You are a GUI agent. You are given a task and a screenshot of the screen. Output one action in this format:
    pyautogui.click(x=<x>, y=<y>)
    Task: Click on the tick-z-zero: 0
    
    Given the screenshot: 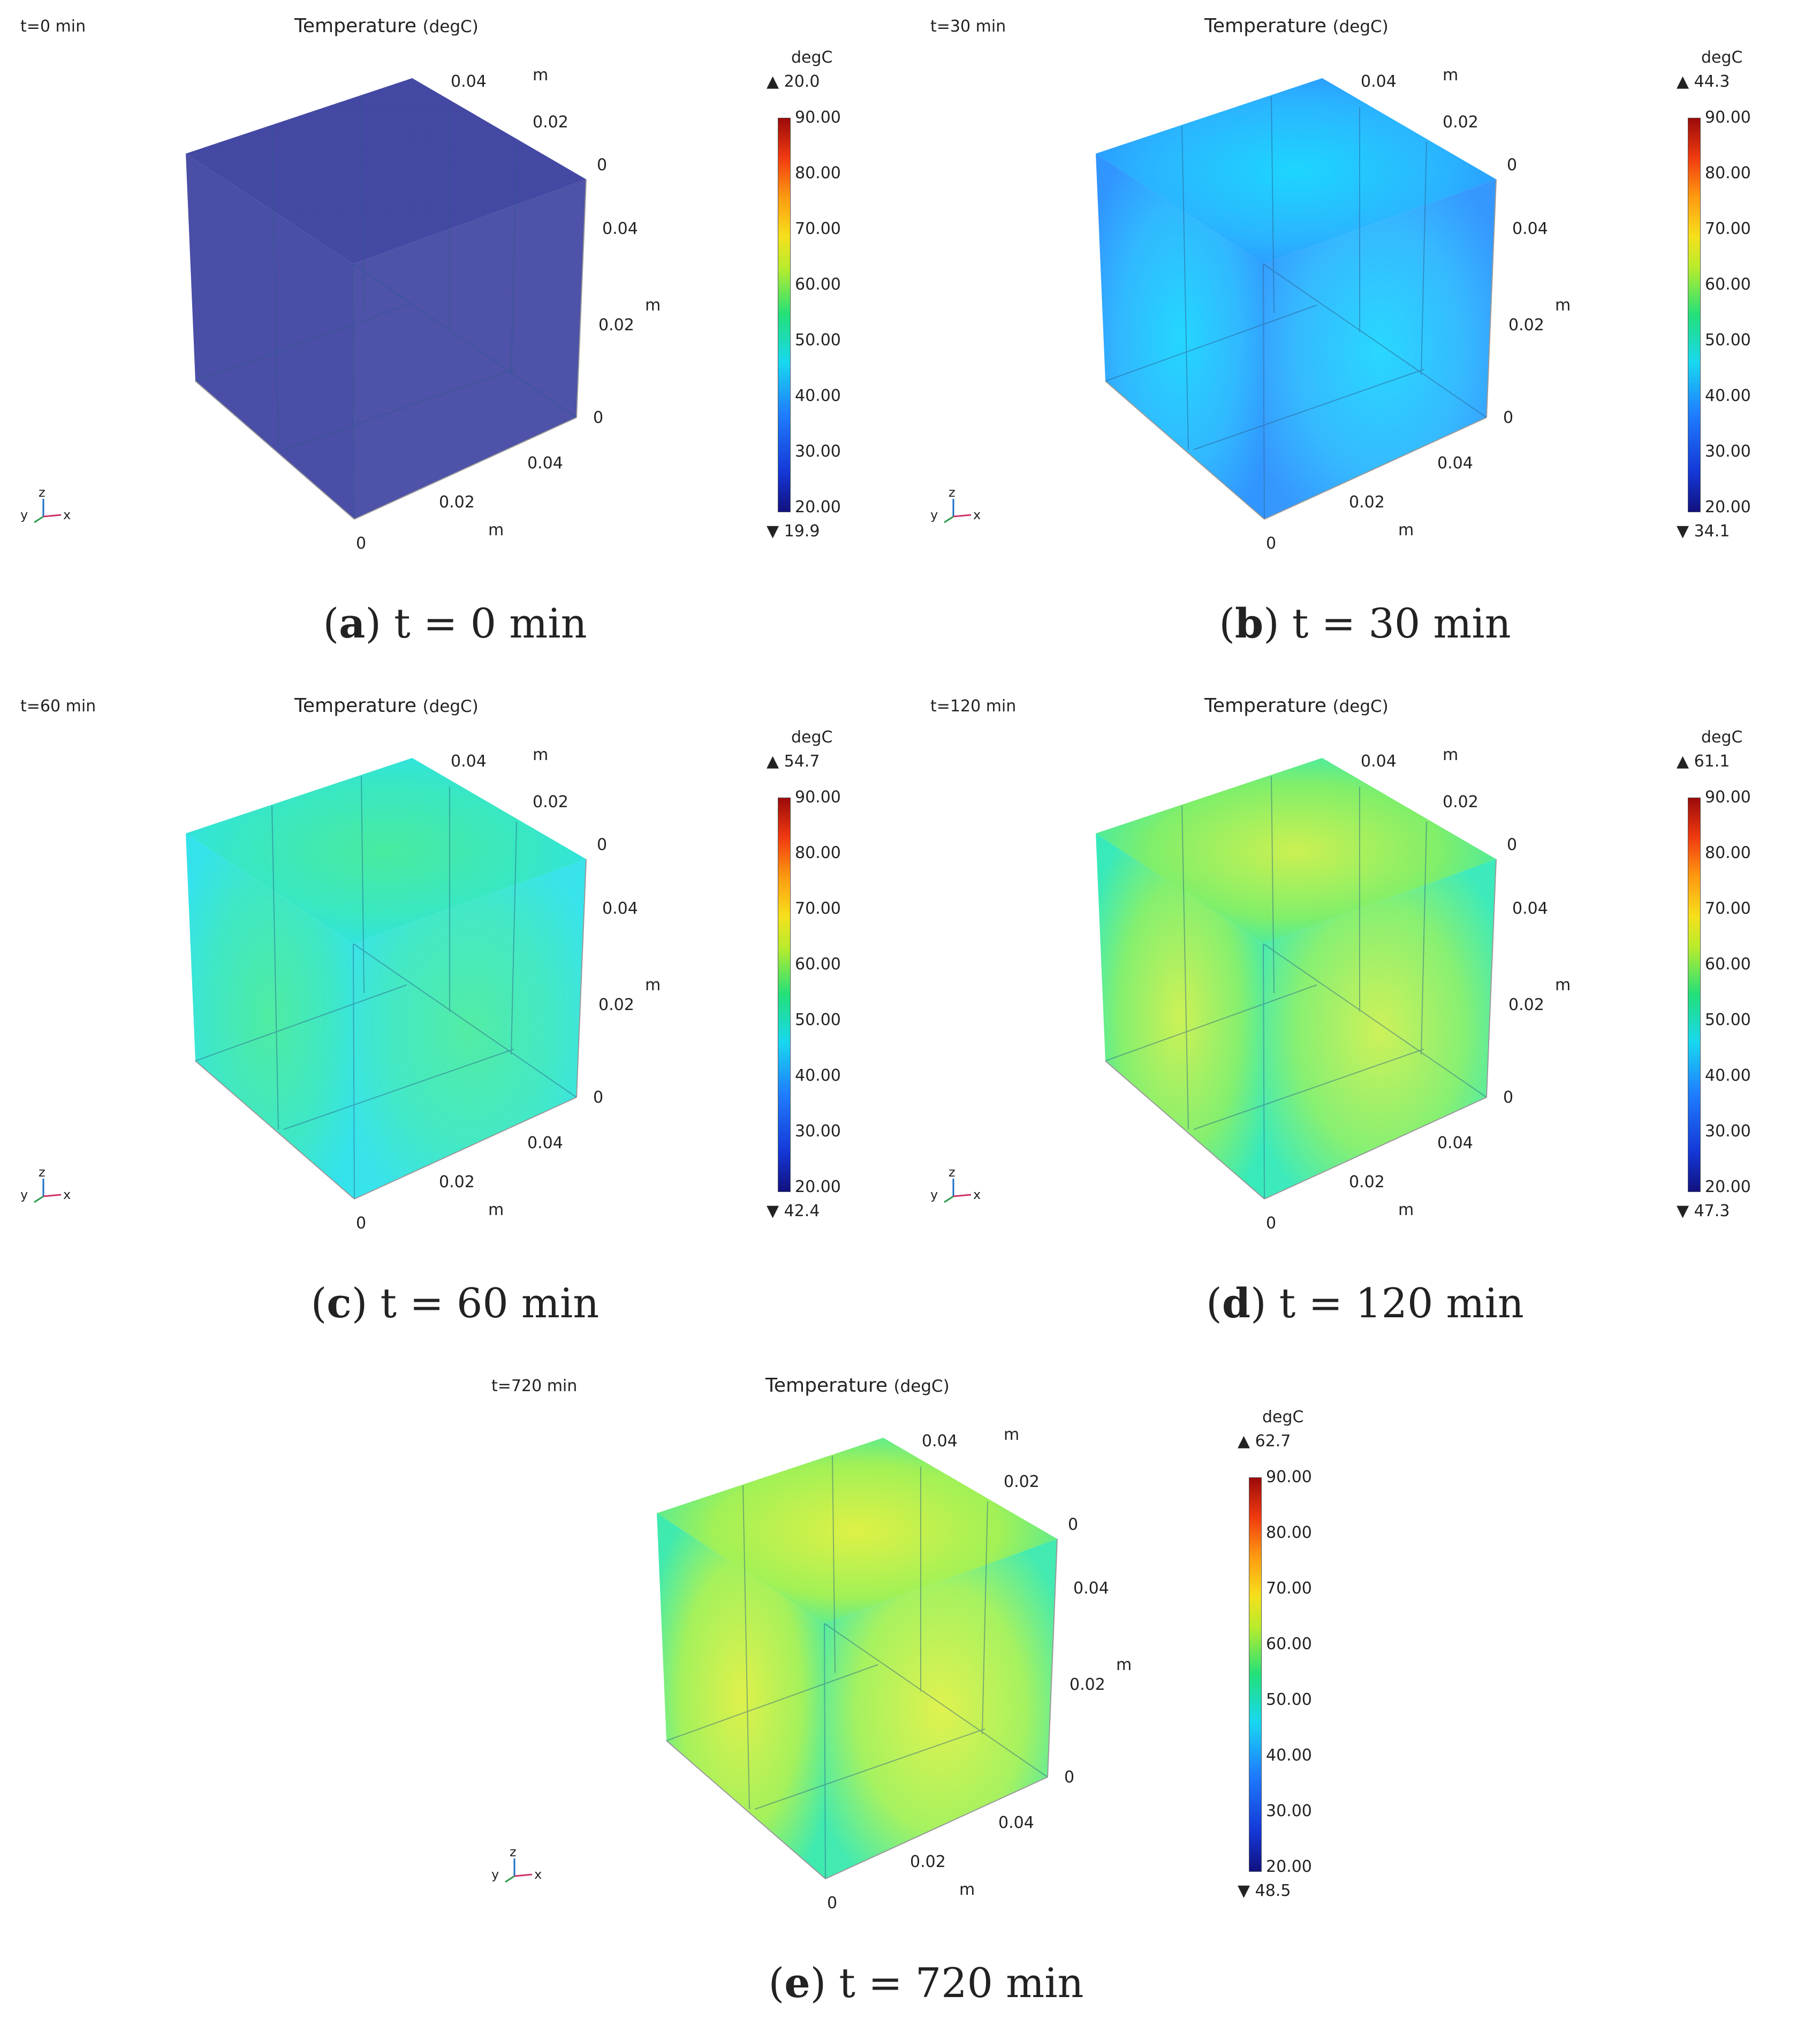 What is the action you would take?
    pyautogui.click(x=598, y=1098)
    